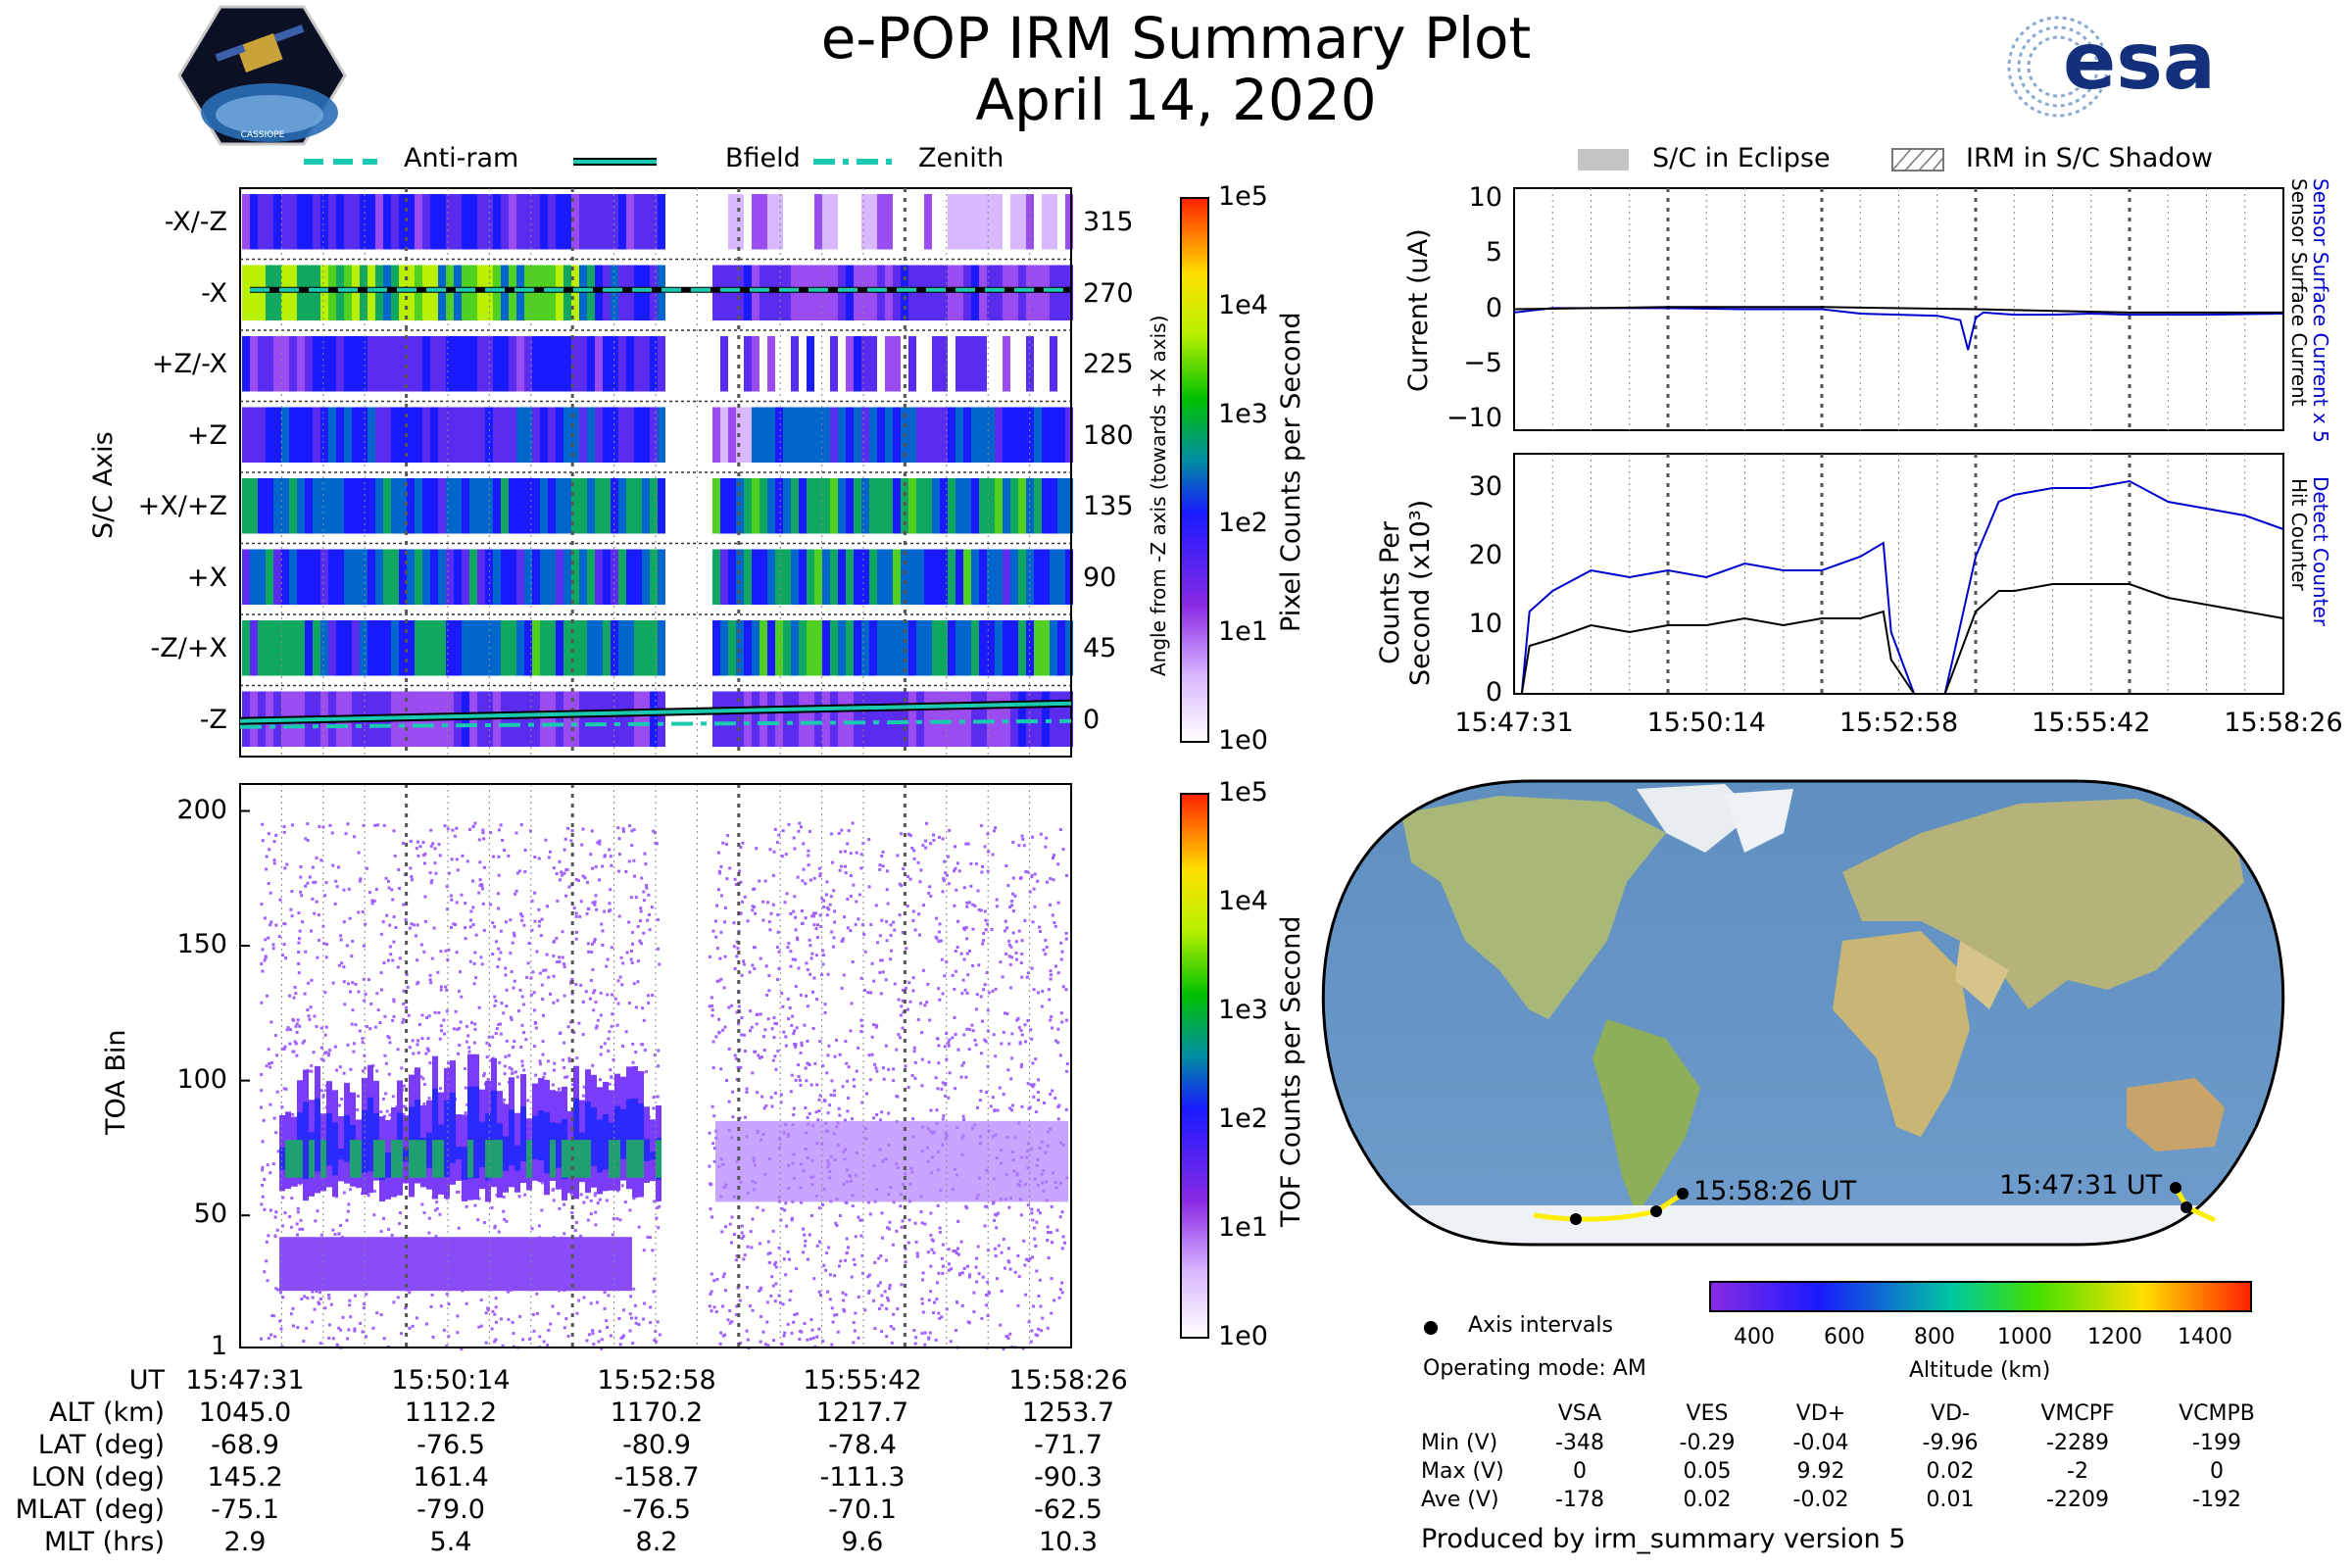  Describe the element at coordinates (2299, 534) in the screenshot. I see `counts-right-black-label: Hit Counter` at that location.